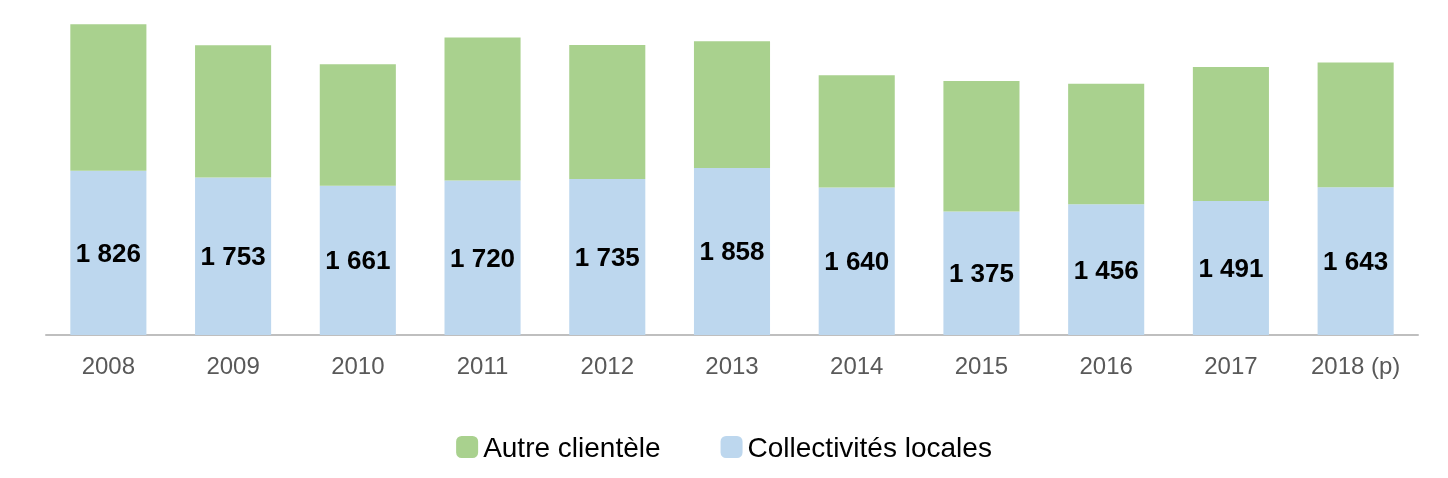  I want to click on data-label: 1 720, so click(483, 257).